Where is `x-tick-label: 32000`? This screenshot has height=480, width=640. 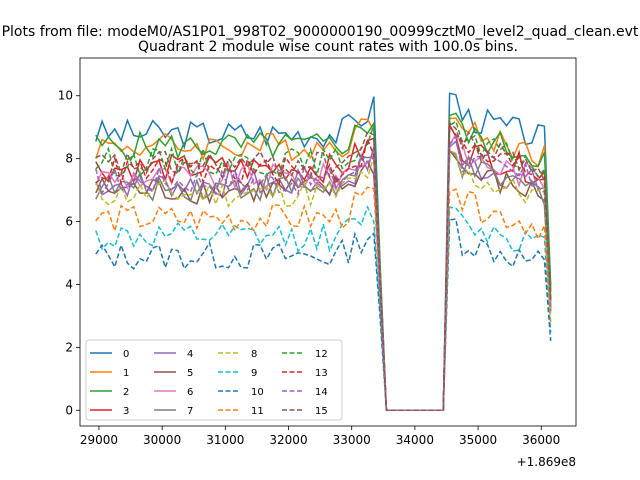 x-tick-label: 32000 is located at coordinates (288, 440).